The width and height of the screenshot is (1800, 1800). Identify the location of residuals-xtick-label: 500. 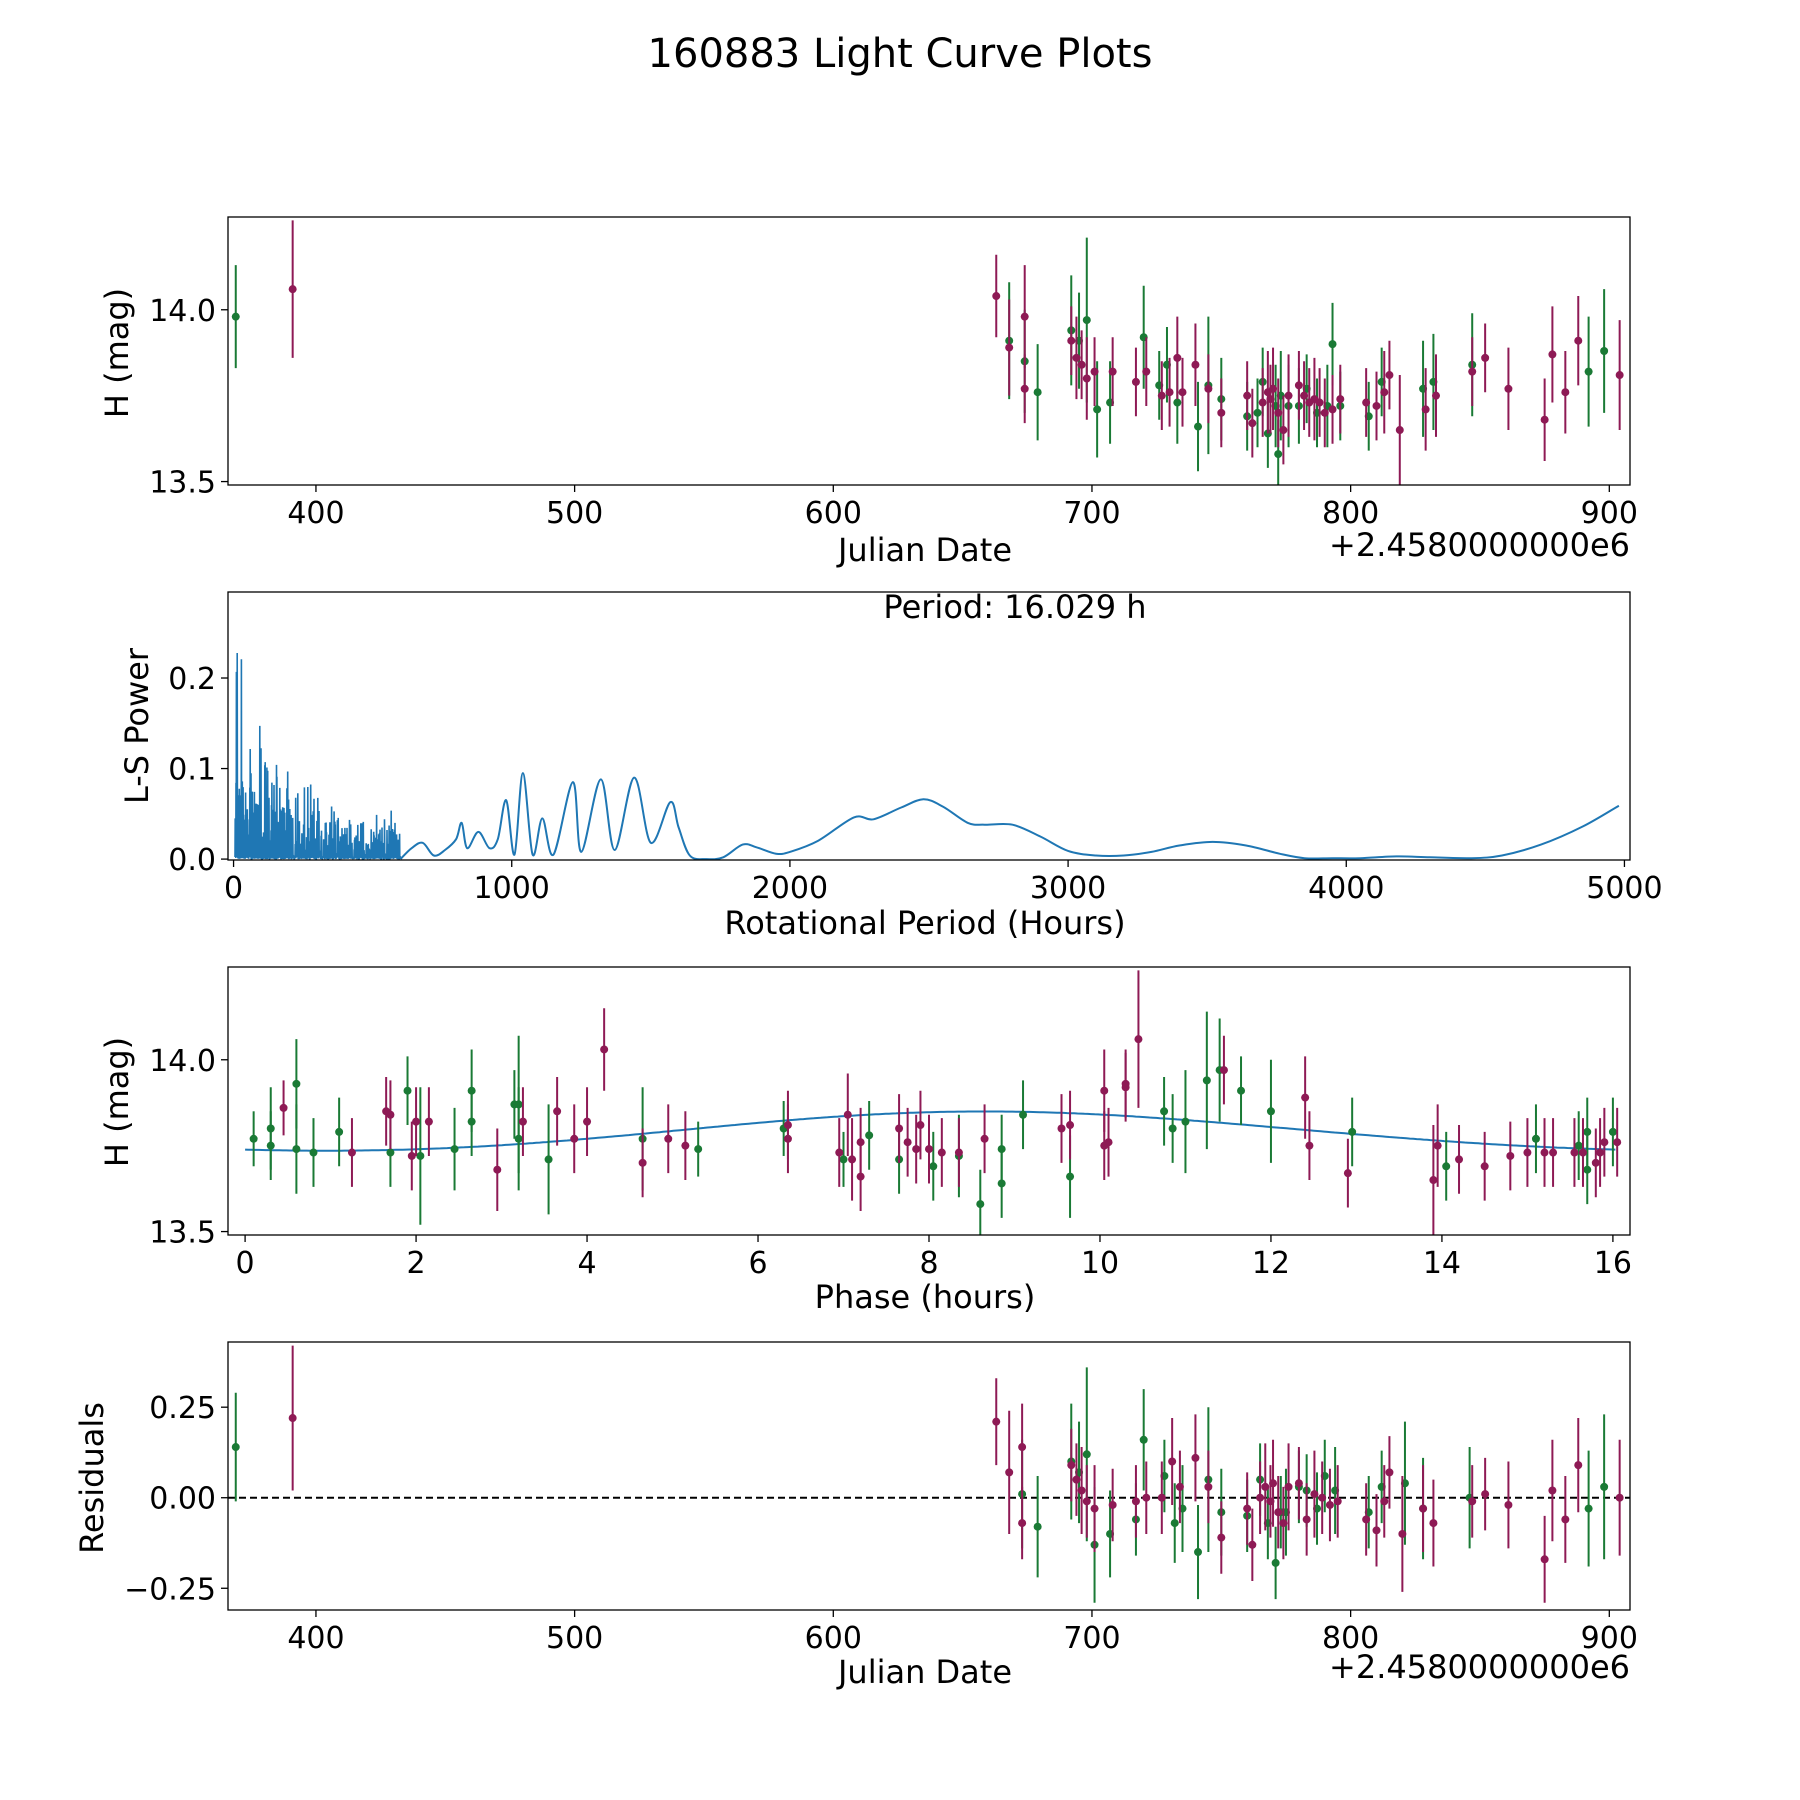
(574, 1638).